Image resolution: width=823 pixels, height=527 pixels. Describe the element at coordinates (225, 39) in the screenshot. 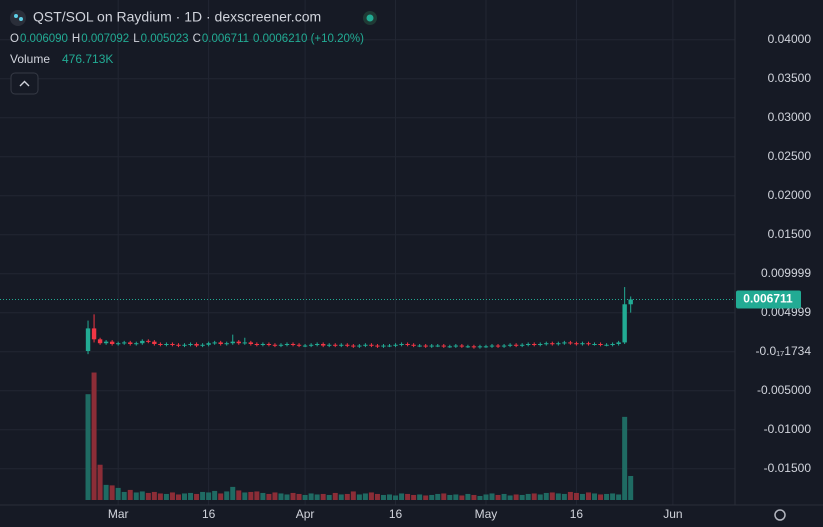

I see `ohlc-value: 0.006711` at that location.